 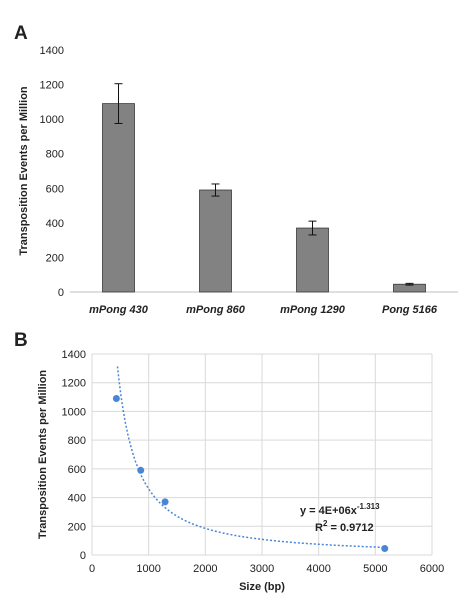 I want to click on trendline-equation: y = 4E+06x-1.313, so click(x=340, y=509).